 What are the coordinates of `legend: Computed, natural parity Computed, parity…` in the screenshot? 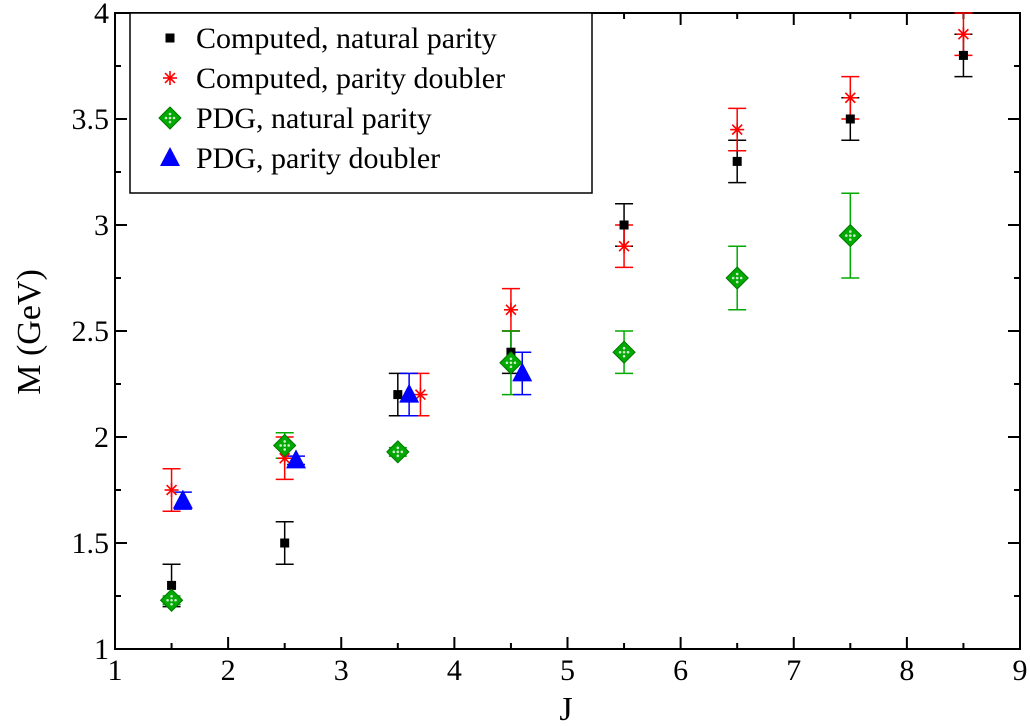 It's located at (361, 103).